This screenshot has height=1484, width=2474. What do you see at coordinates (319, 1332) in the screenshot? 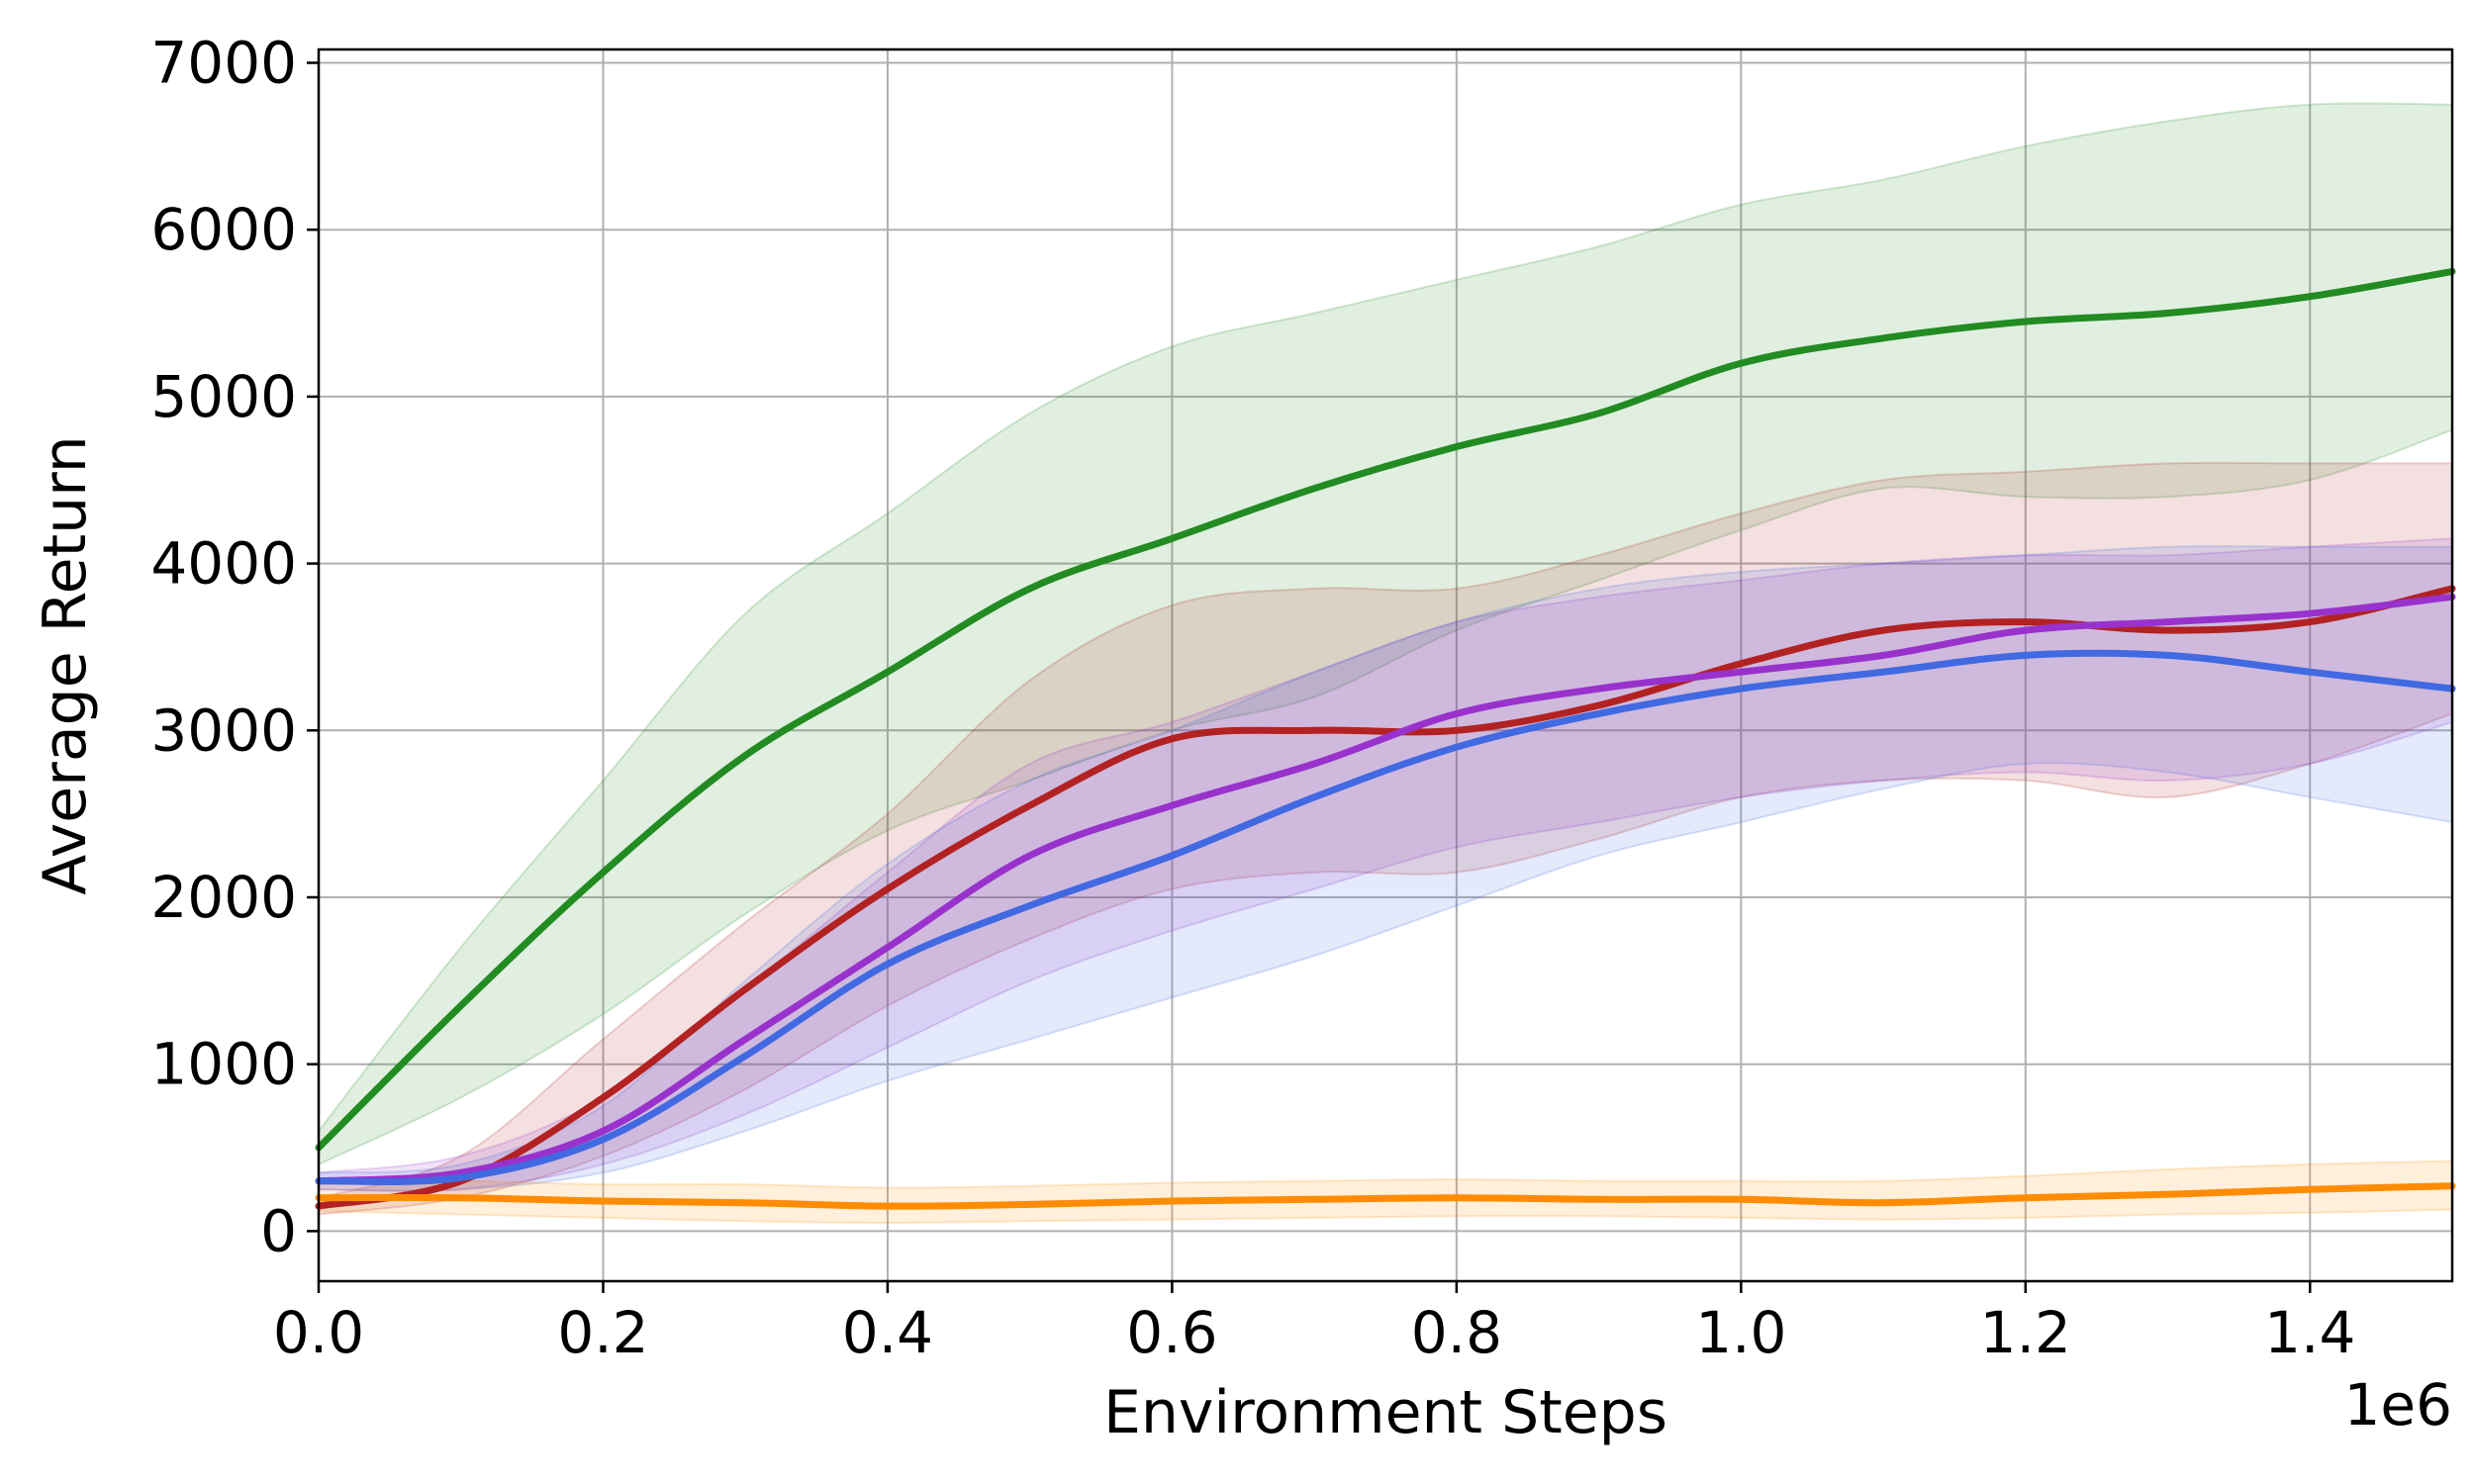
I see `x-tick-label: 0.0` at bounding box center [319, 1332].